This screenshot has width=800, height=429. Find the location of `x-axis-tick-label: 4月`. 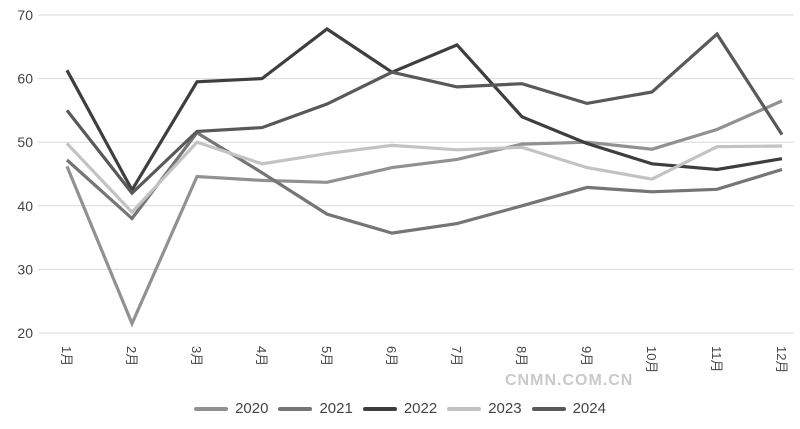

x-axis-tick-label: 4月 is located at coordinates (261, 356).